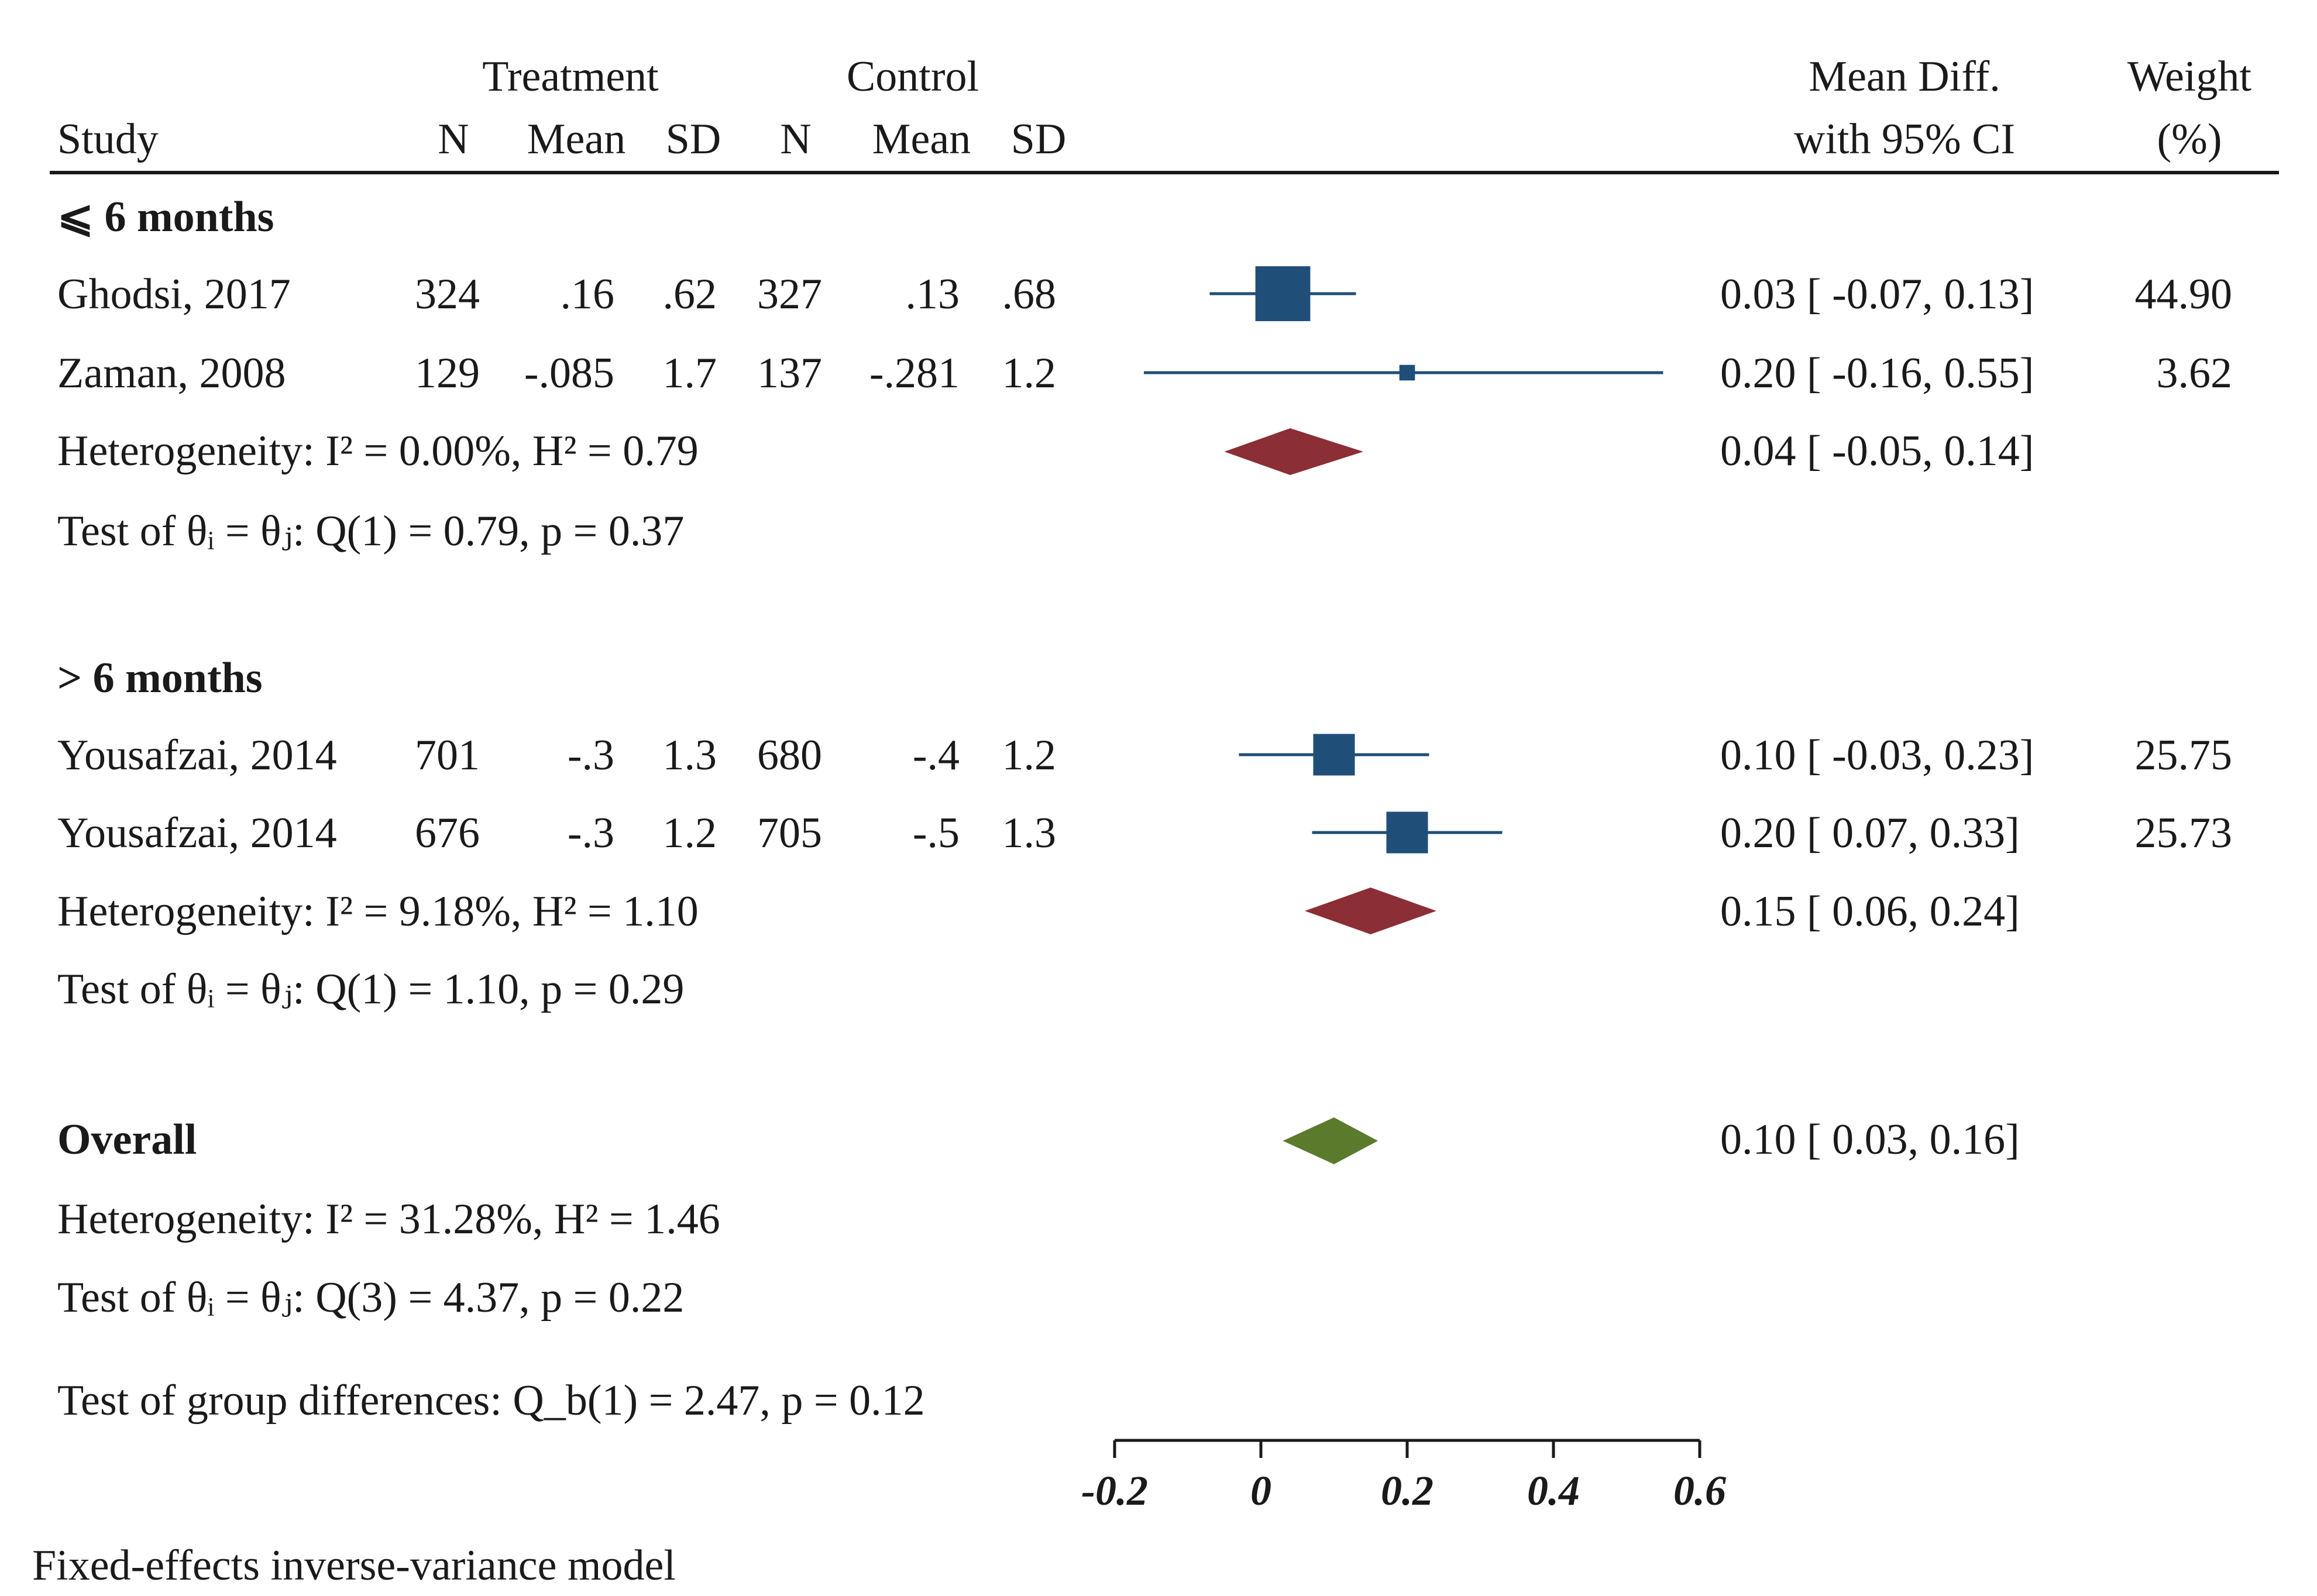  Describe the element at coordinates (388, 1219) in the screenshot. I see `overall-heterogeneity-text: Heterogeneity: I² = 31.28%, H² = 1.46` at that location.